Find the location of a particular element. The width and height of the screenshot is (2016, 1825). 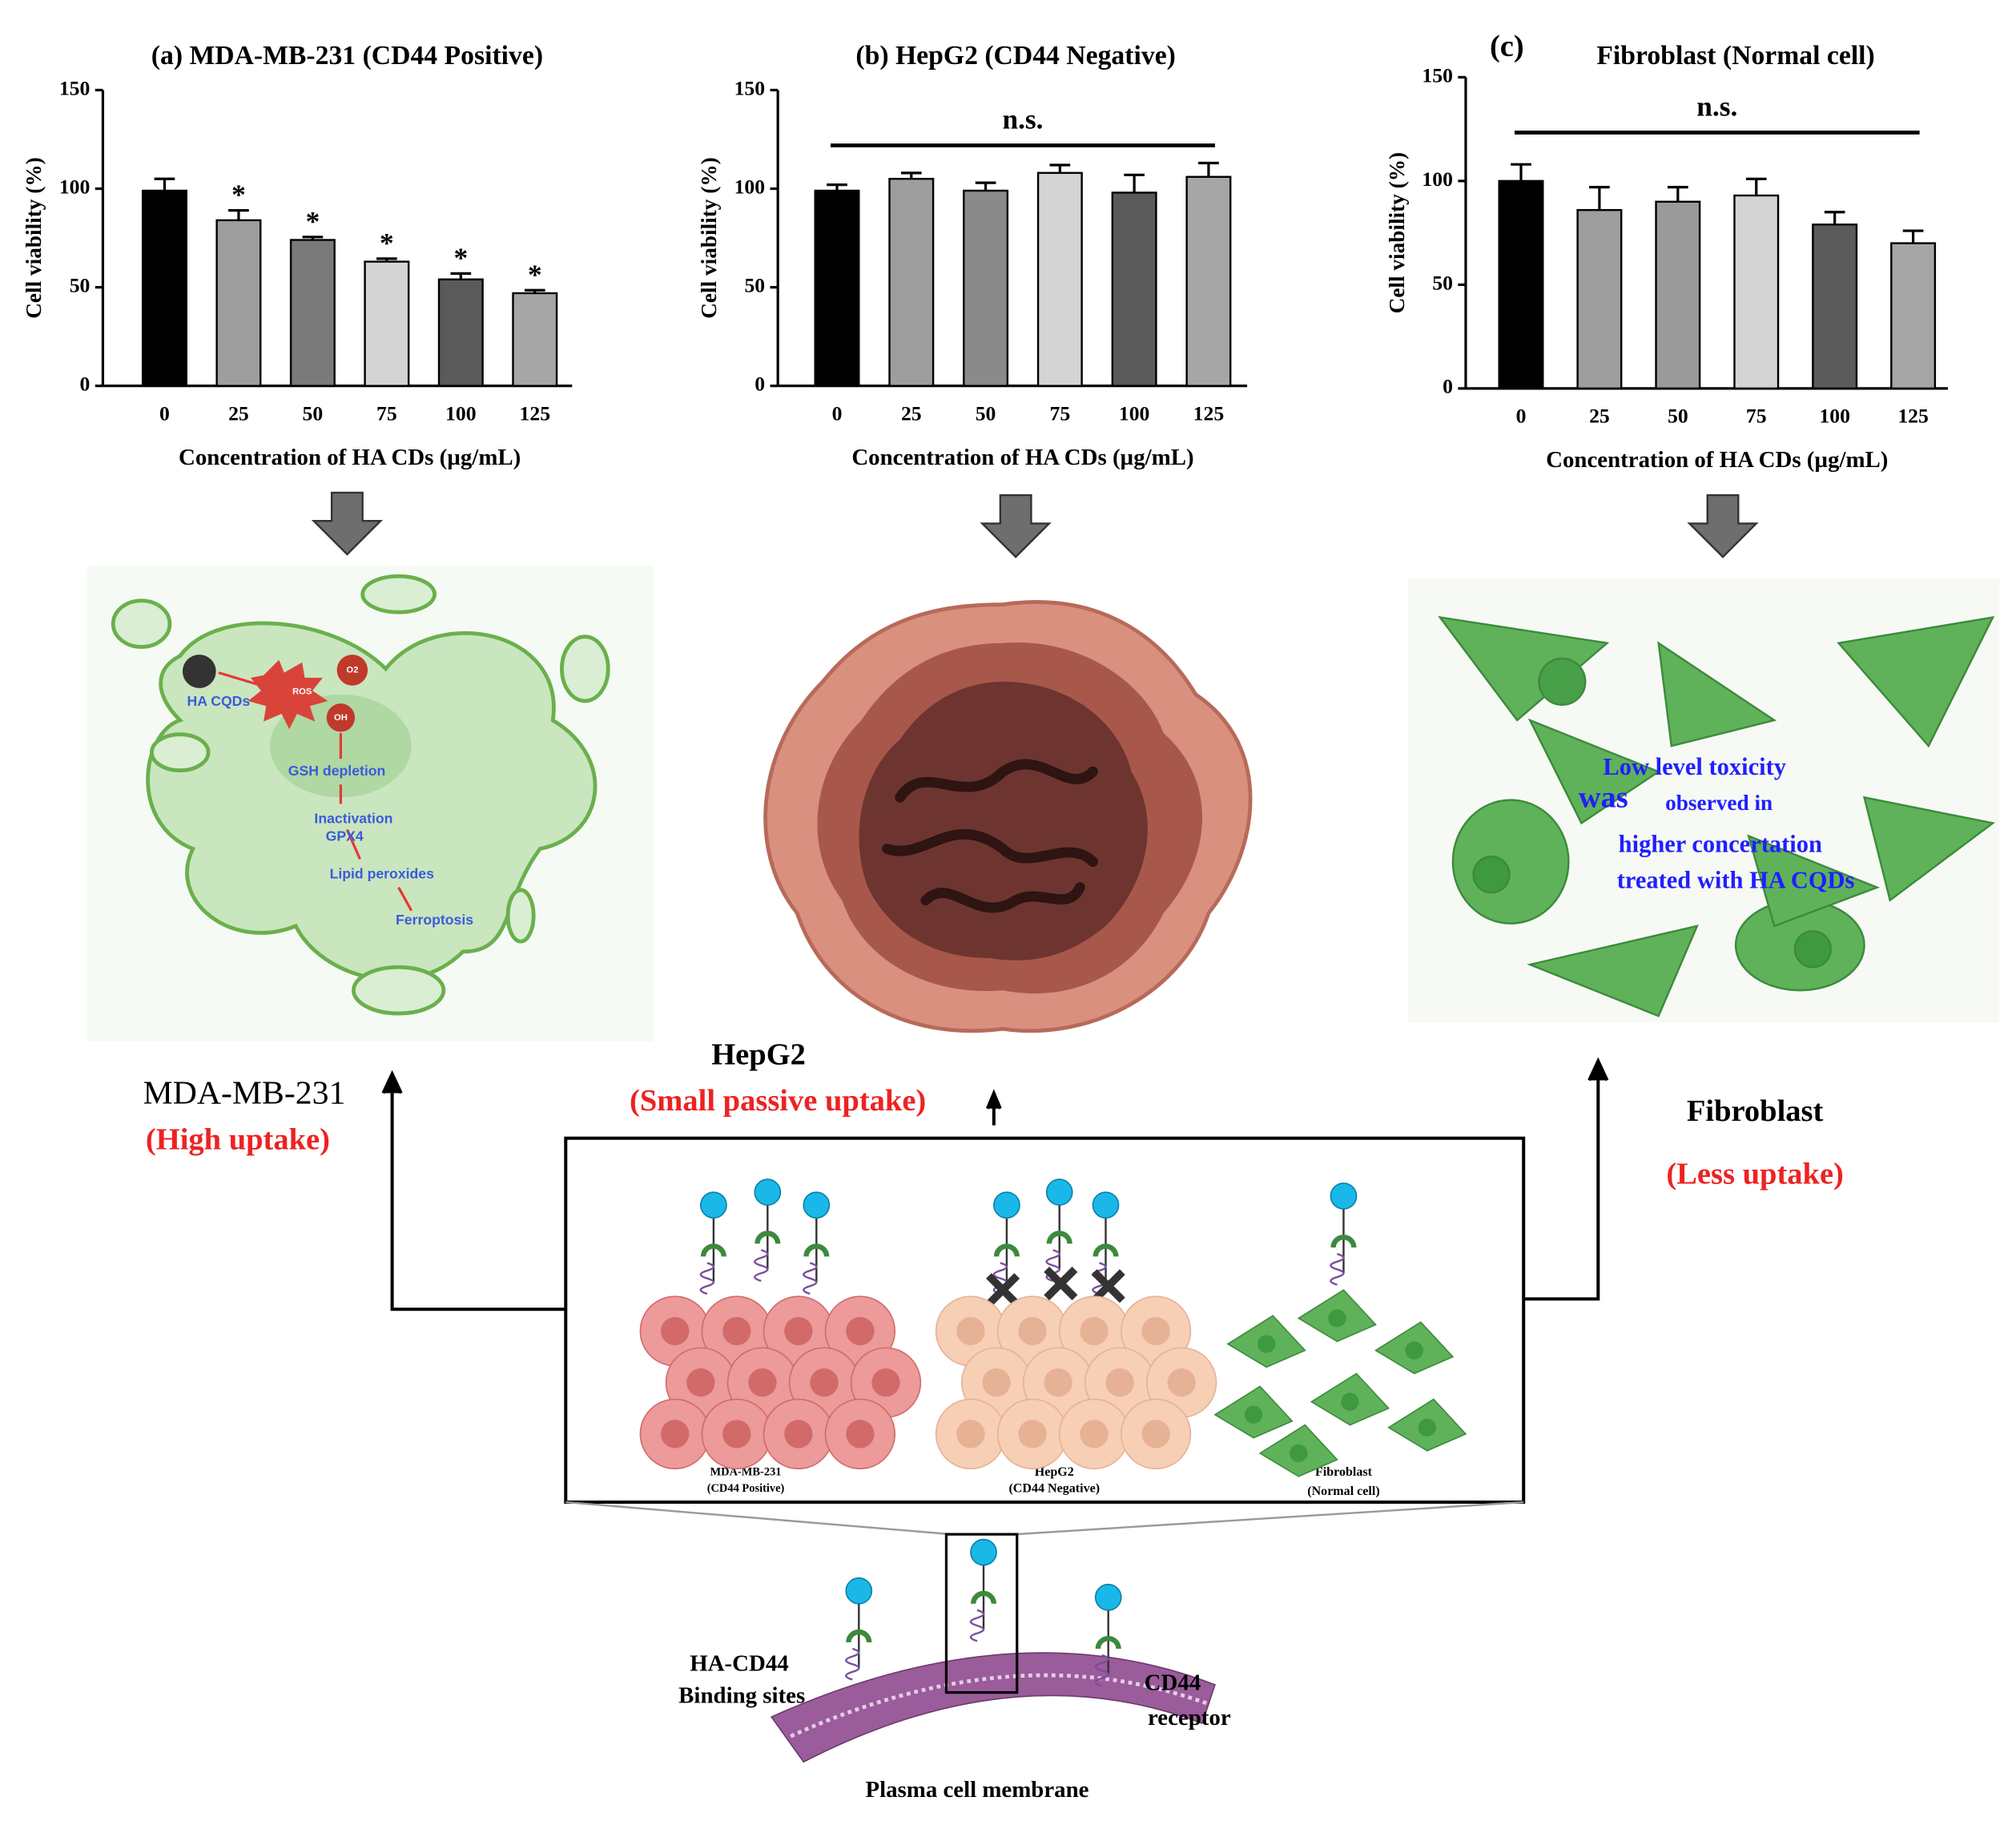

uptake-name: Fibroblast is located at coordinates (1755, 1111).